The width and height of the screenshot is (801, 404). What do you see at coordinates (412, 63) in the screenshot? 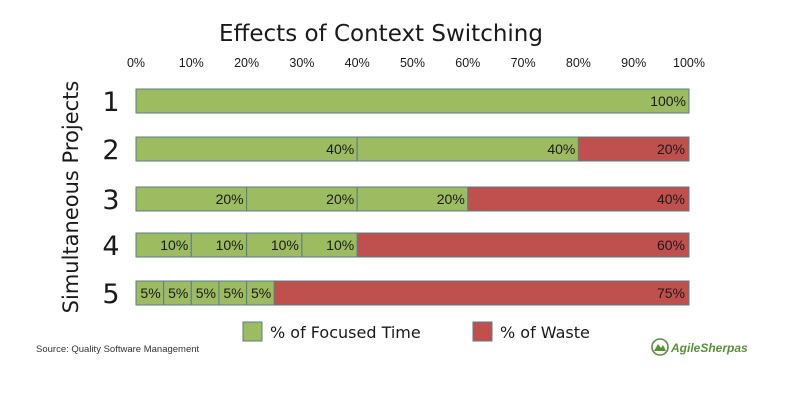
I see `x-tick-label: 50%` at bounding box center [412, 63].